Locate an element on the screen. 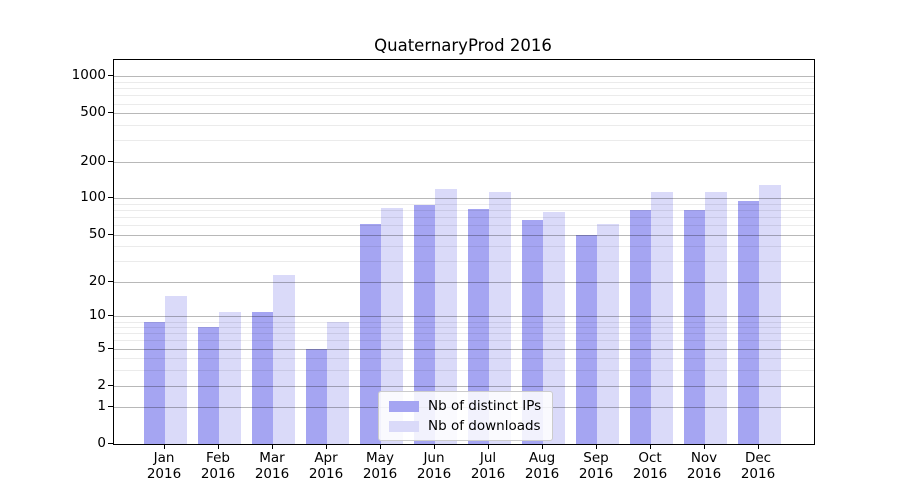 This screenshot has height=500, width=900. x-tick-label-jun: Jun 2016 is located at coordinates (434, 466).